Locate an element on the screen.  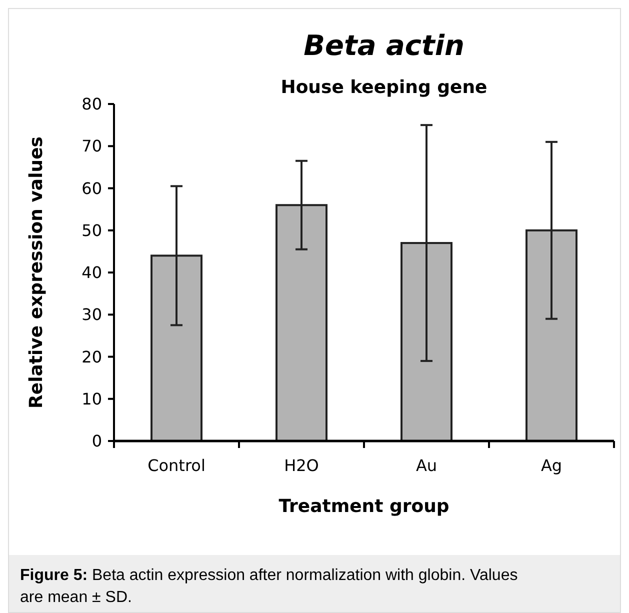
y-axis-title: Relative expression values is located at coordinates (36, 272).